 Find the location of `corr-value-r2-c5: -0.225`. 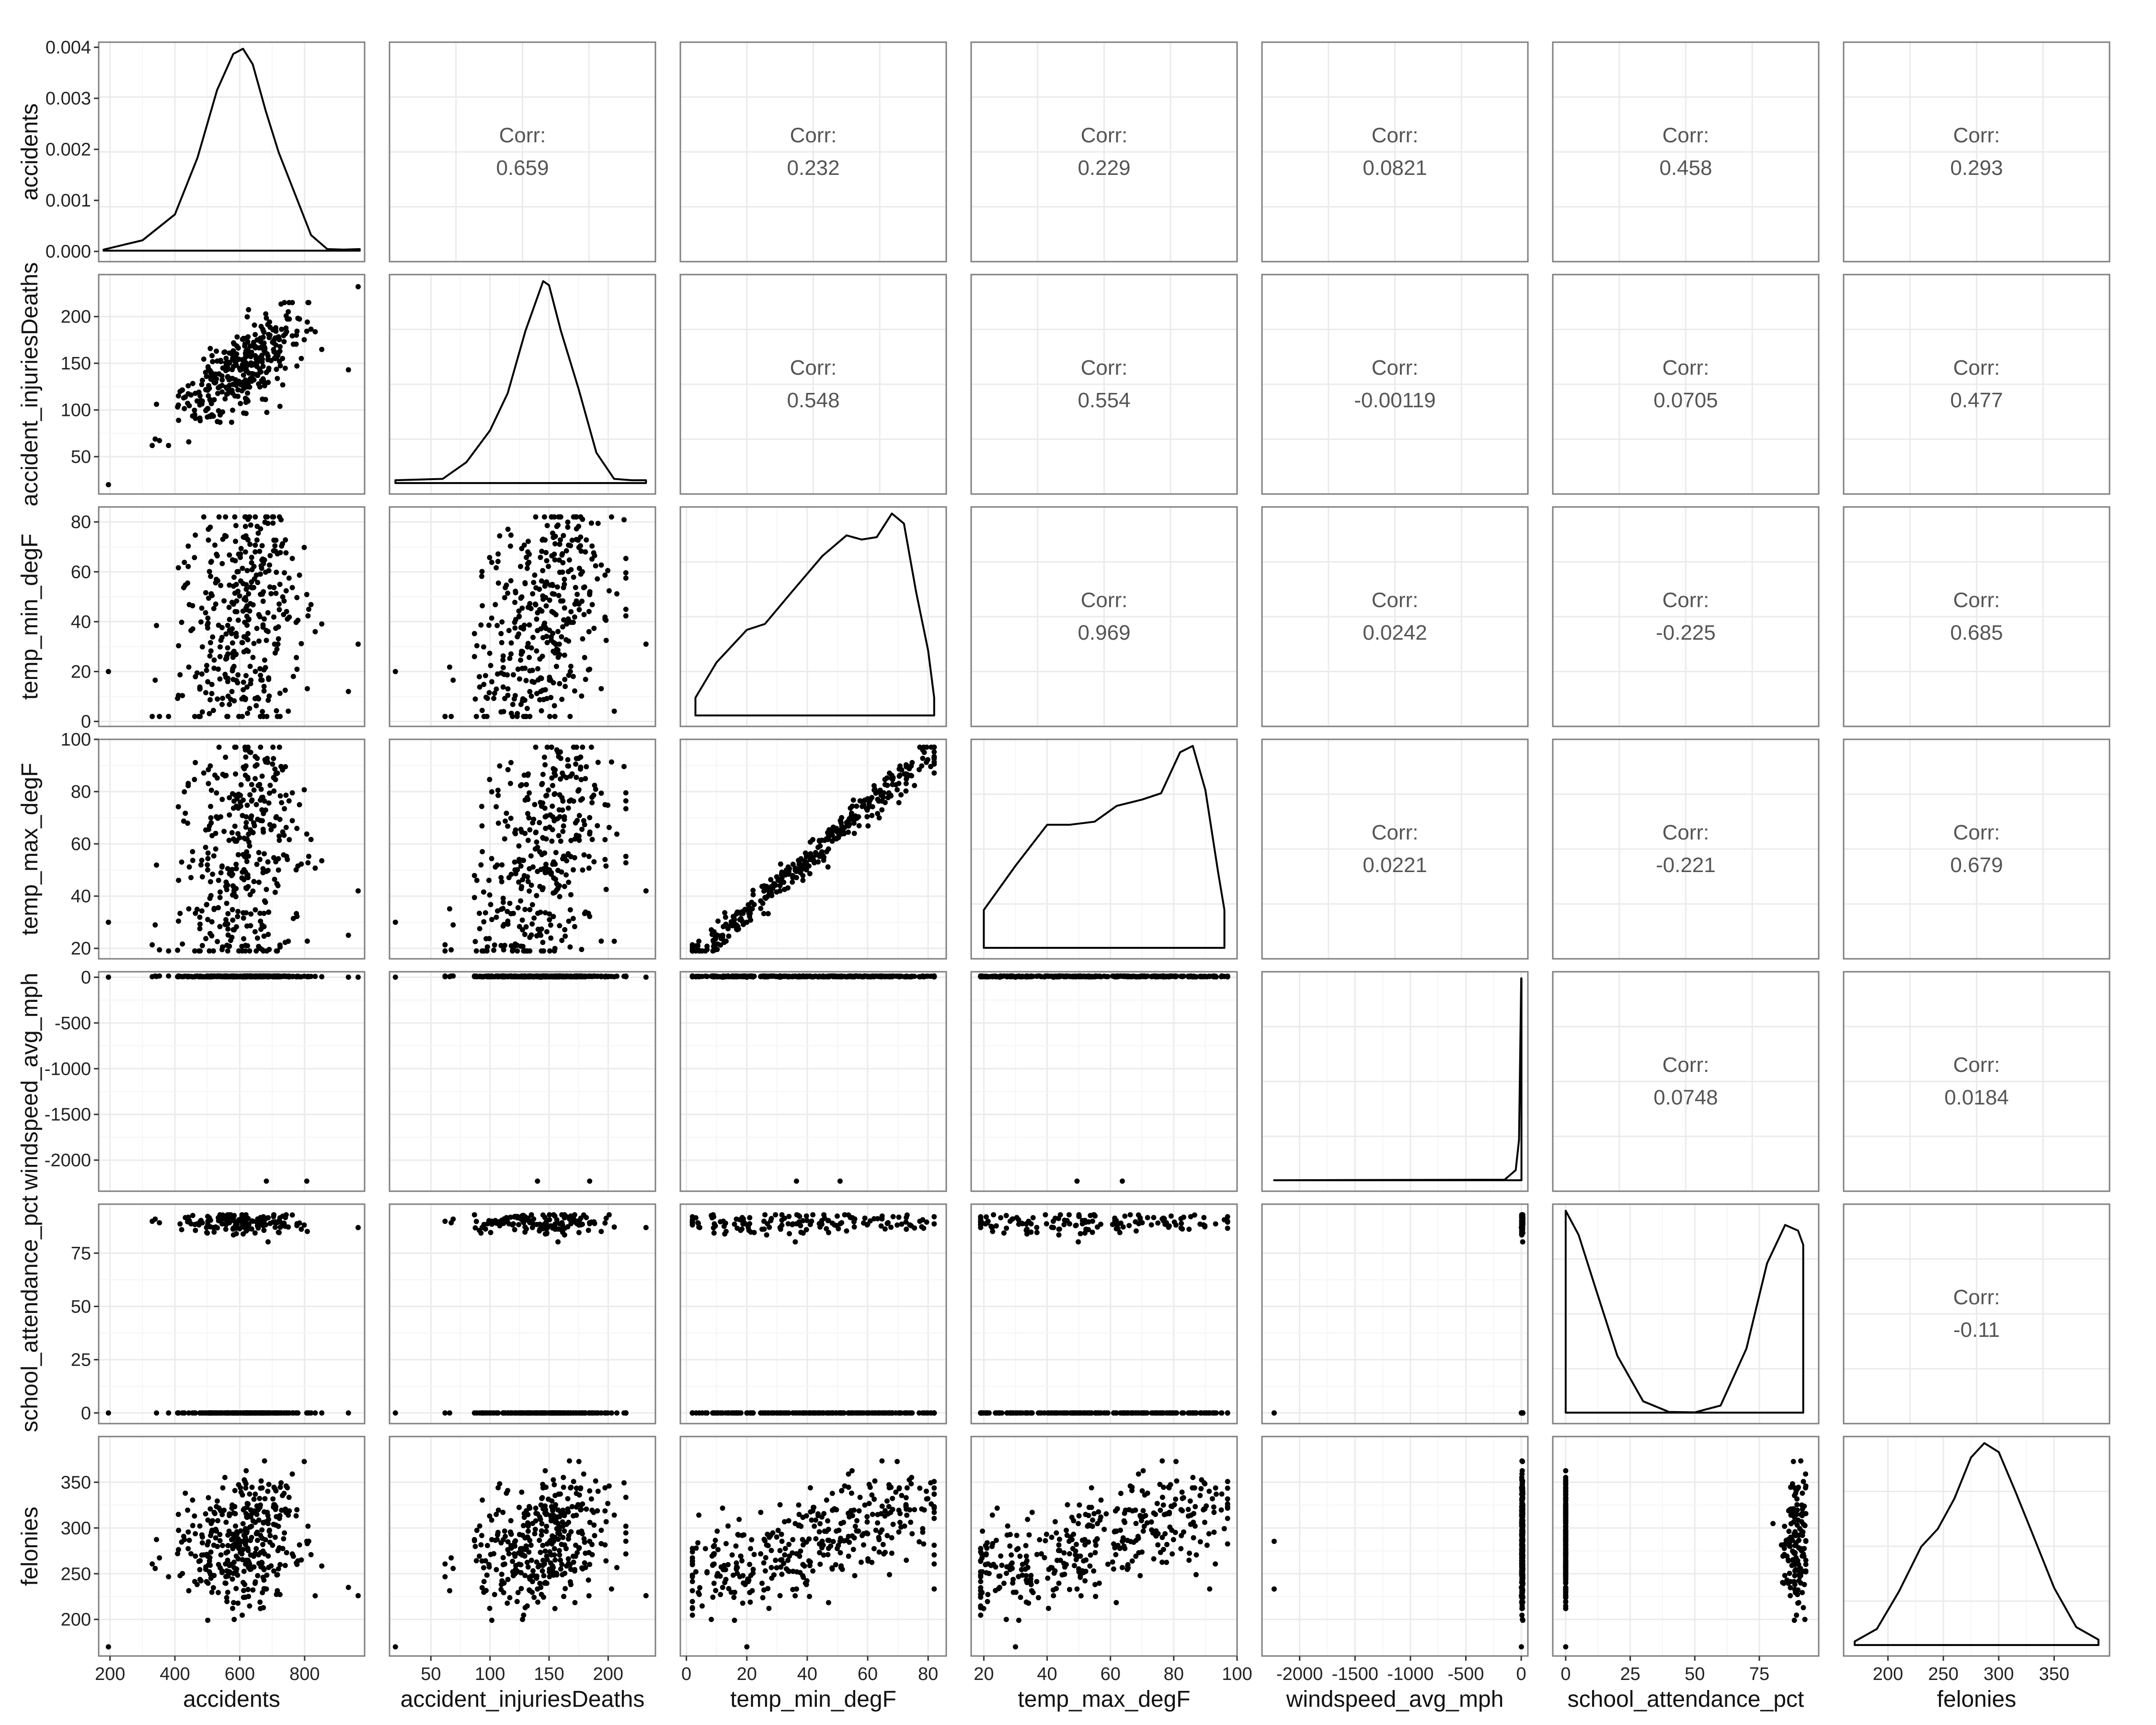

corr-value-r2-c5: -0.225 is located at coordinates (1686, 632).